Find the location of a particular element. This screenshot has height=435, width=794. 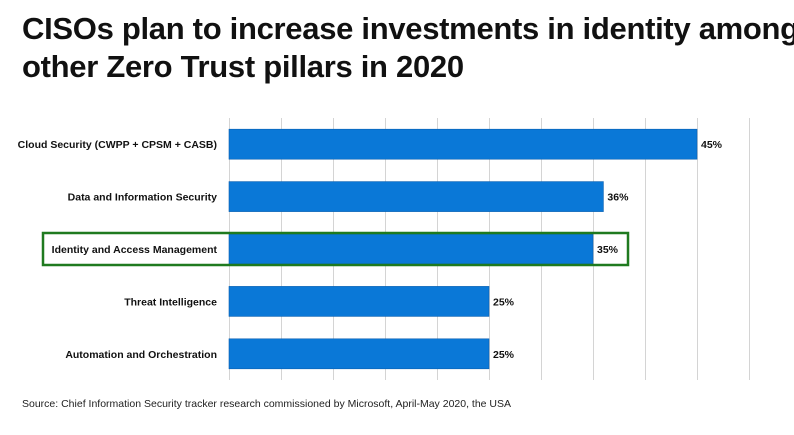

value-label-5: 25% is located at coordinates (504, 355).